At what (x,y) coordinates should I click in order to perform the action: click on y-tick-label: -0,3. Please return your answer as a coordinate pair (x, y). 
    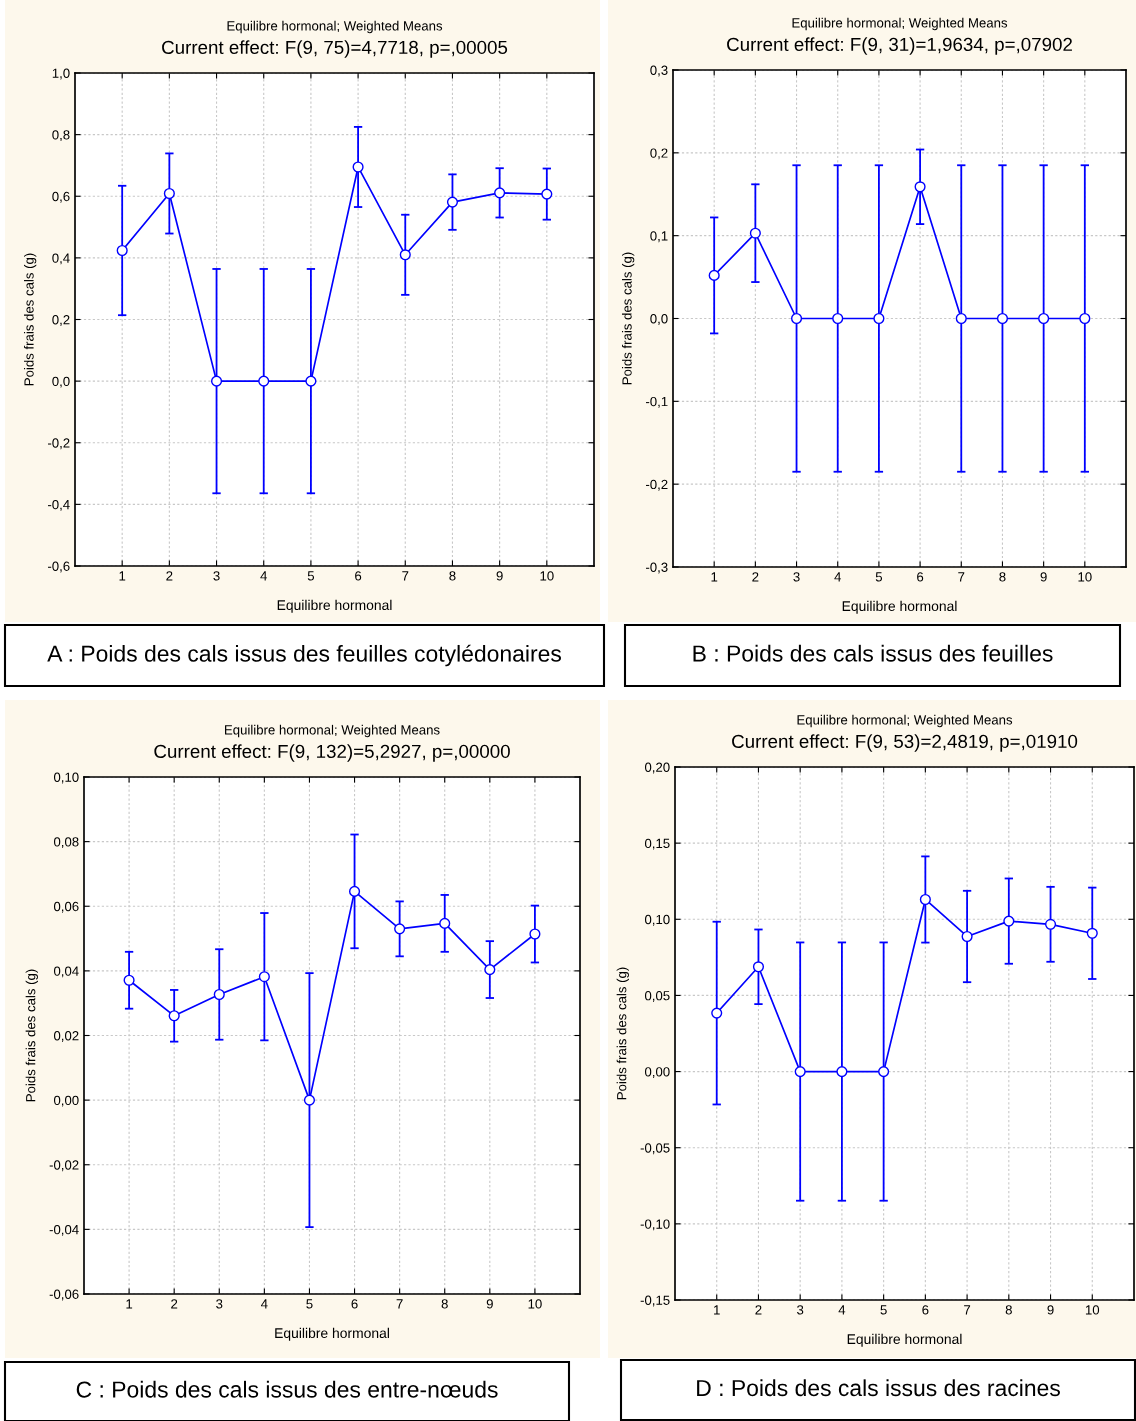
    Looking at the image, I should click on (656, 568).